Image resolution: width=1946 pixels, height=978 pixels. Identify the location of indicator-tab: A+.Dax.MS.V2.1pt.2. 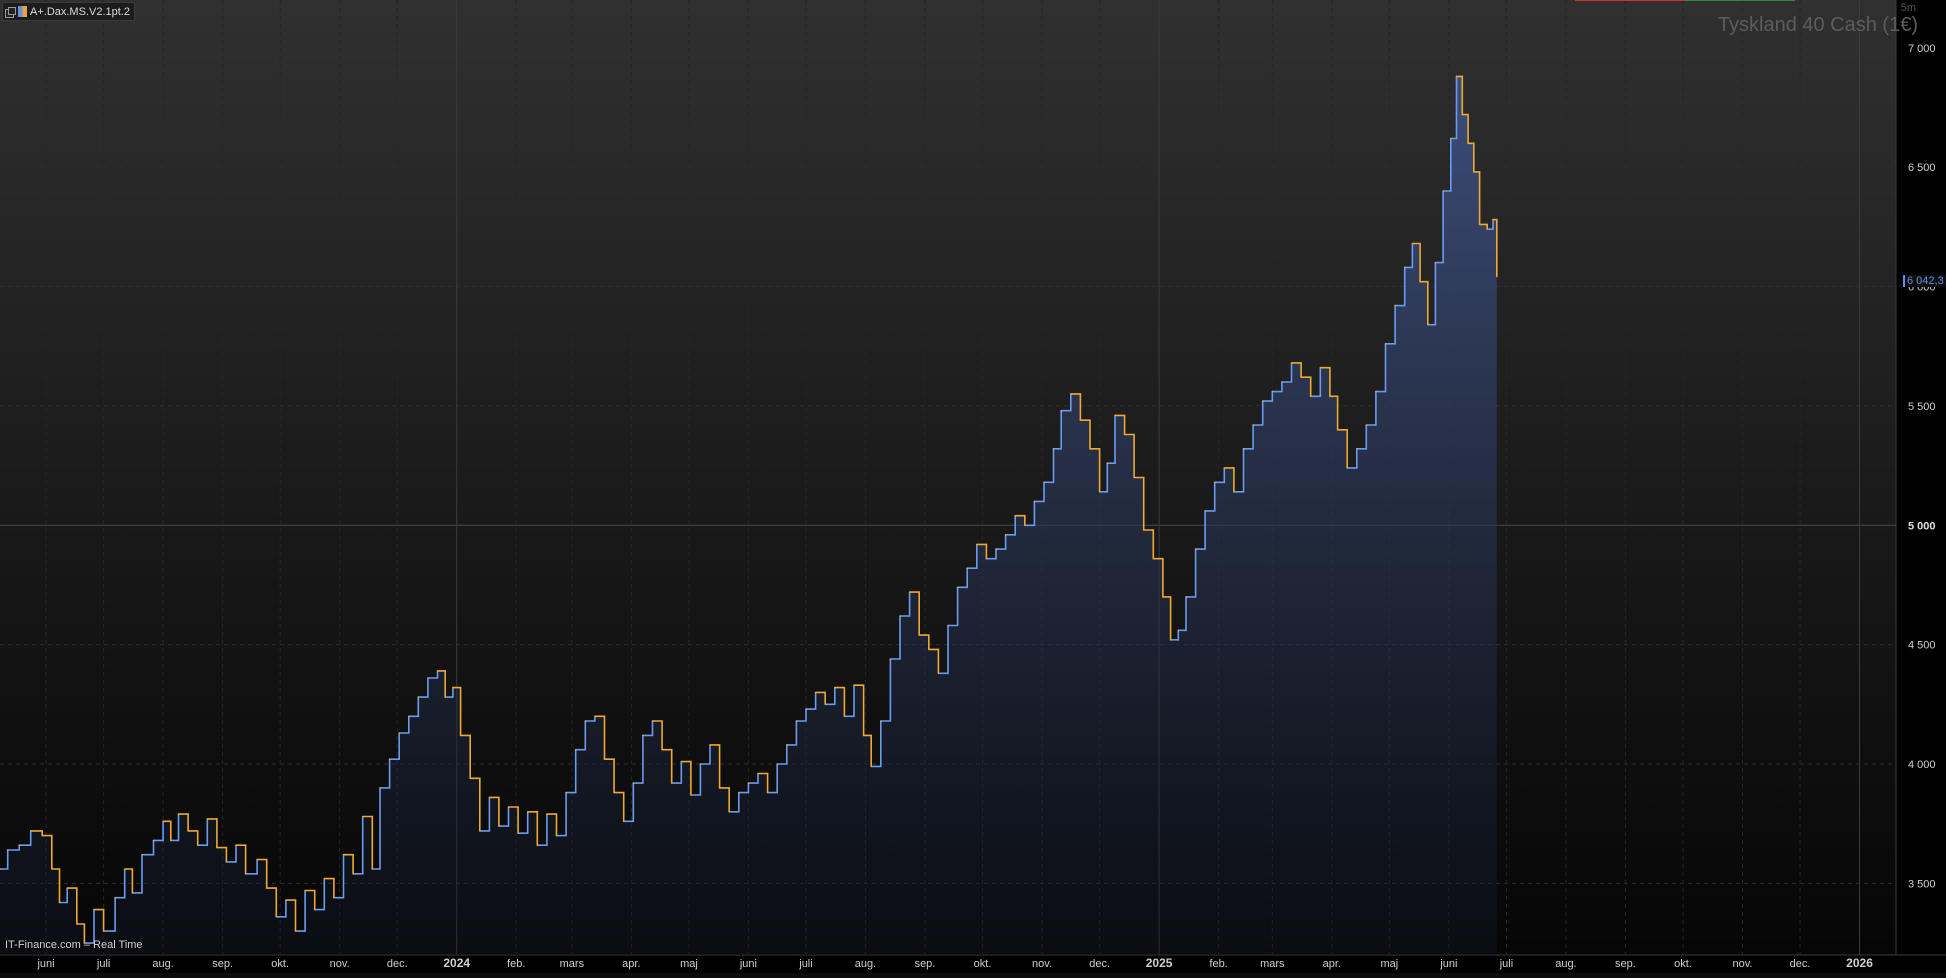
(68, 11).